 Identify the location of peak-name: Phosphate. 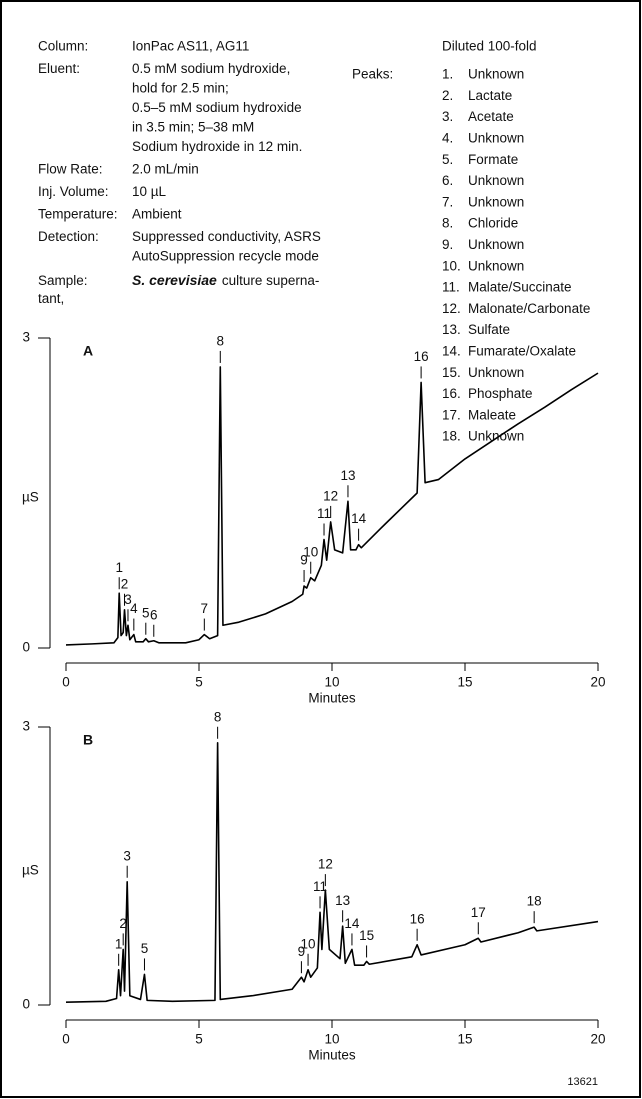
(500, 393).